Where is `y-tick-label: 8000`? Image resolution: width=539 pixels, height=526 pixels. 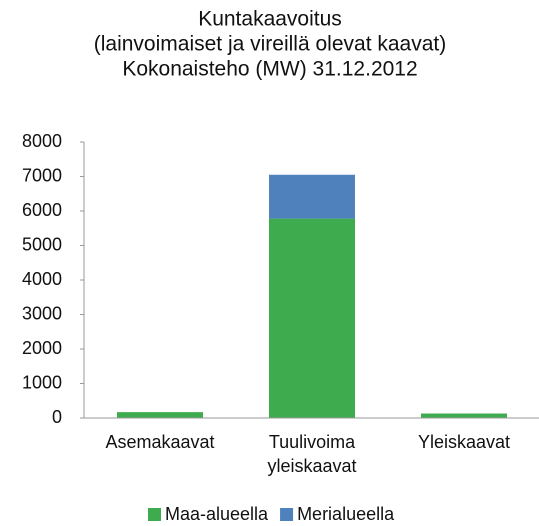 y-tick-label: 8000 is located at coordinates (42, 141).